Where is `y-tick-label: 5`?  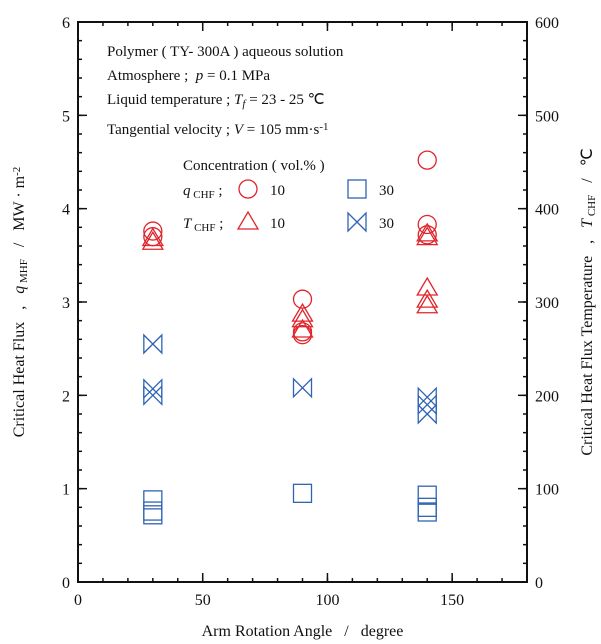
y-tick-label: 5 is located at coordinates (66, 116).